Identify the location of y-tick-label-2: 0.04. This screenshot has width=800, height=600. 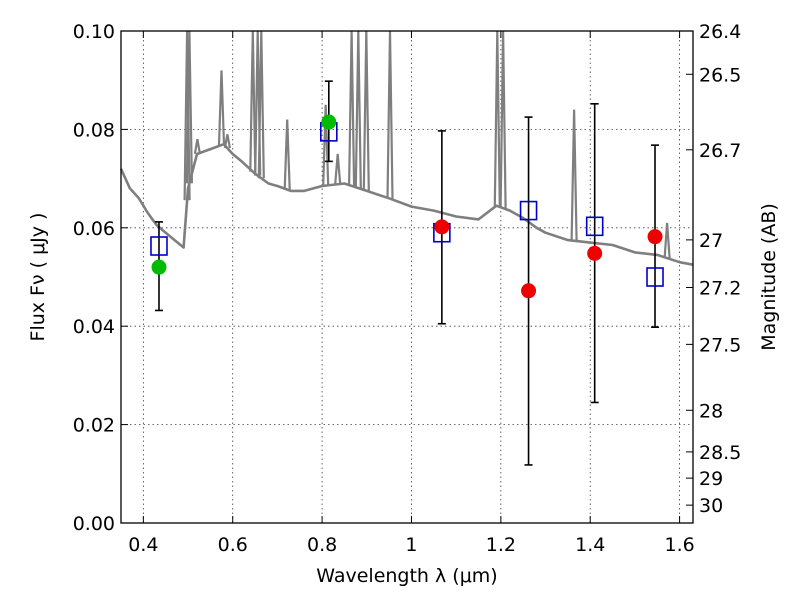
(94, 327).